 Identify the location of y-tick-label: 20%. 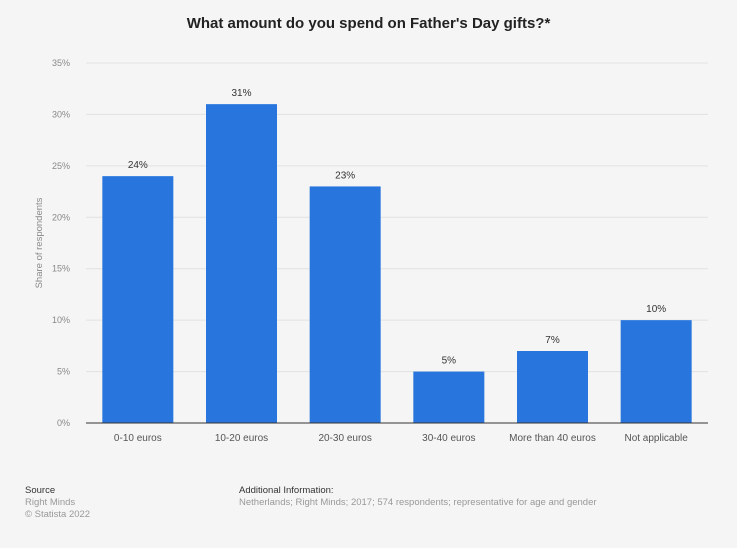
(61, 217).